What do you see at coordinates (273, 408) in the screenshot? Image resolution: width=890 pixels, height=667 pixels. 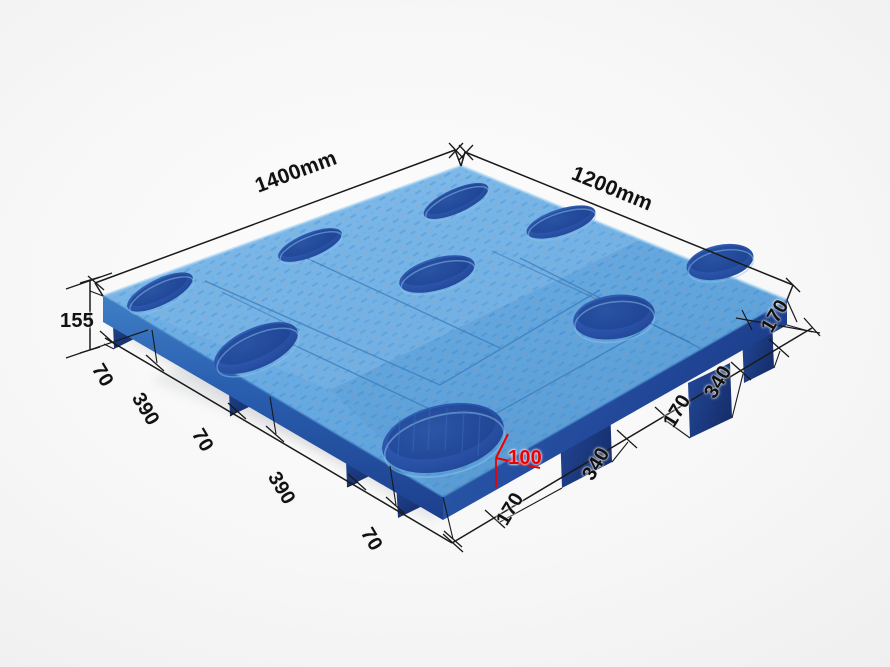 I see `skirt-front-left` at bounding box center [273, 408].